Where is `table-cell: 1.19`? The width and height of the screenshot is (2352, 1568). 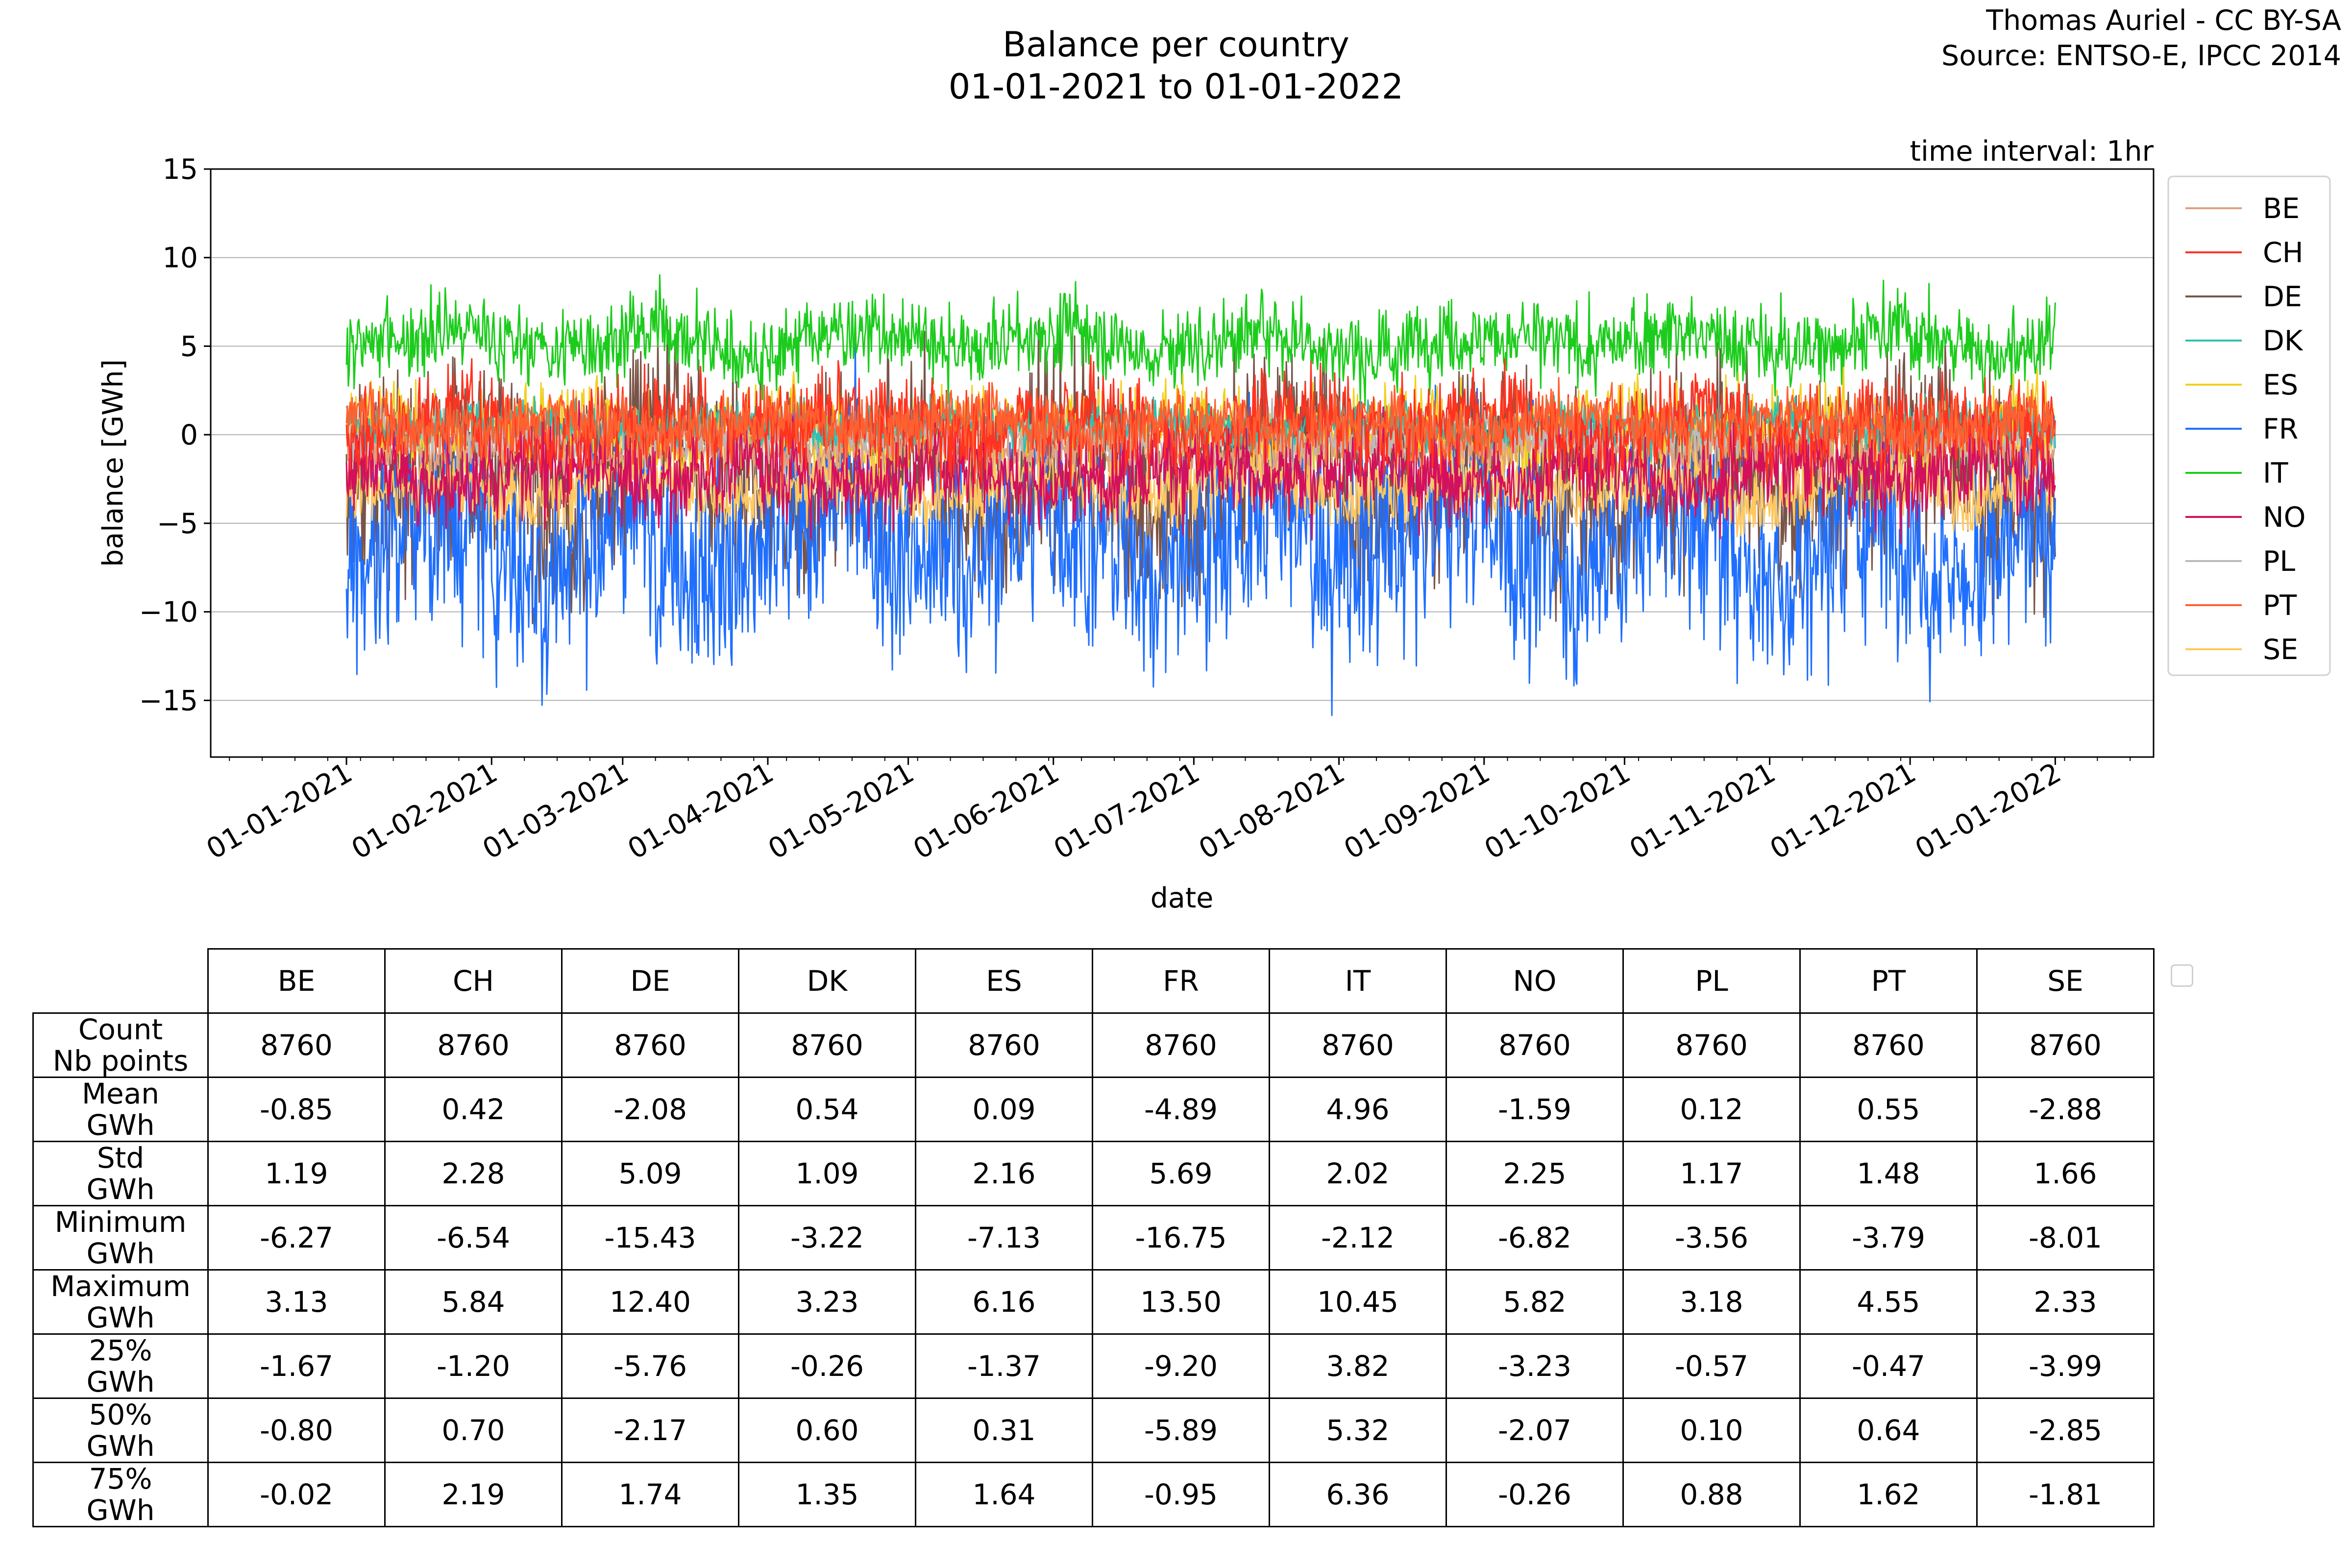
table-cell: 1.19 is located at coordinates (296, 1173).